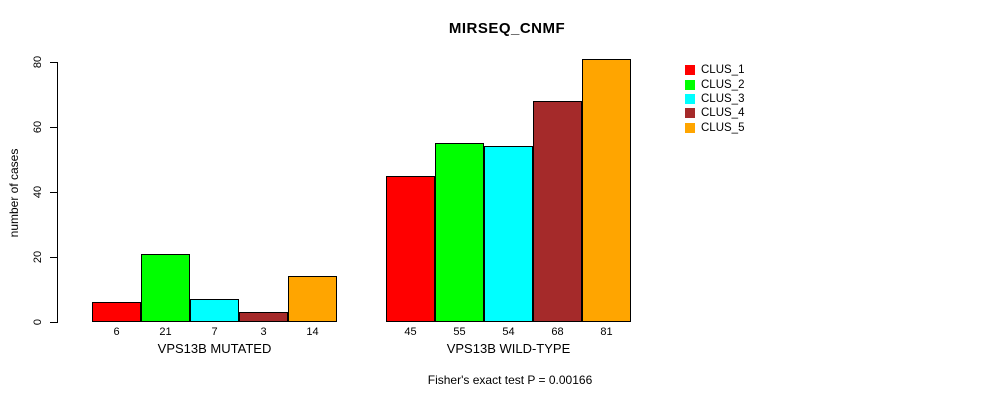  I want to click on y-axis-tick-label: 40, so click(38, 192).